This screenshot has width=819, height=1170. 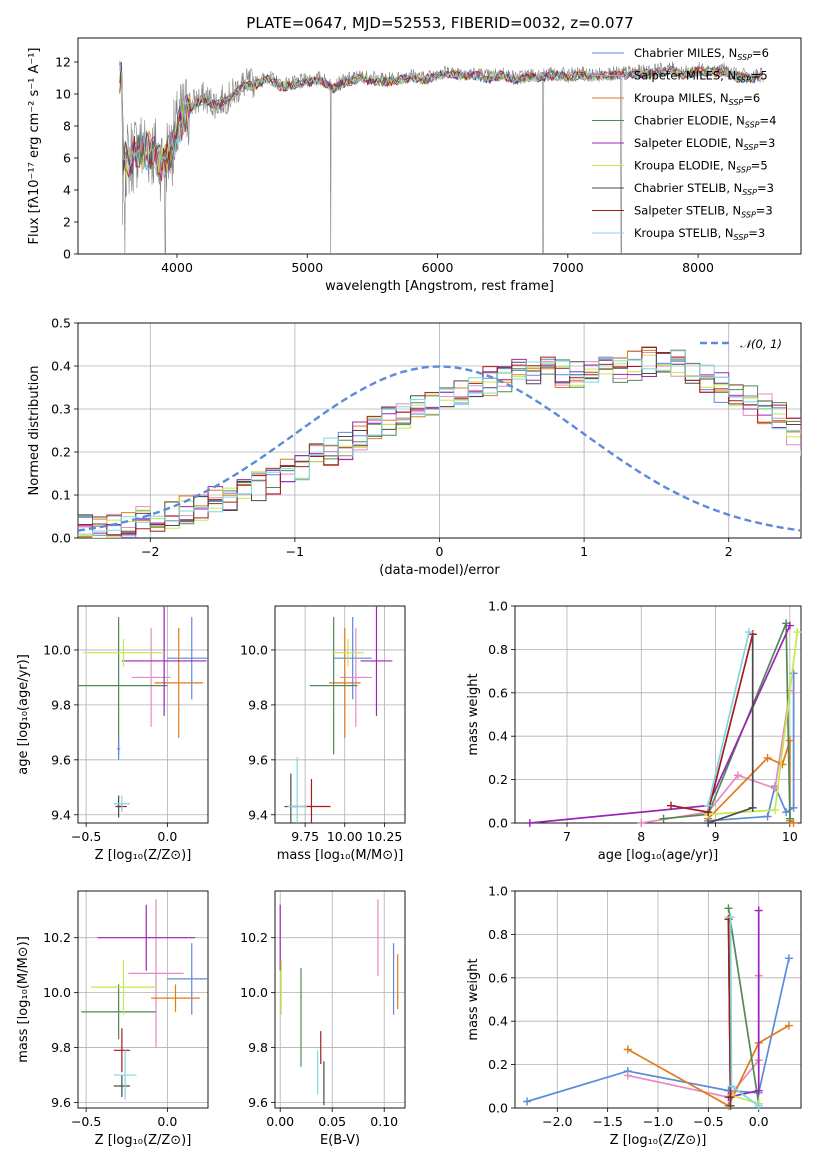 I want to click on residual-histogram-step, so click(x=439, y=442).